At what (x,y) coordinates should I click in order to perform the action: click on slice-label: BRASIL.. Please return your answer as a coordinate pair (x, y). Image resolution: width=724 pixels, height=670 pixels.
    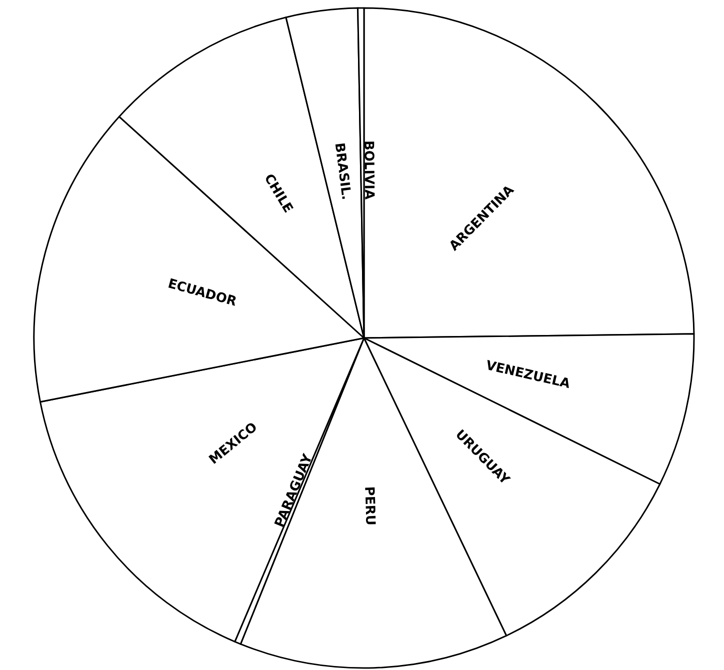
    Looking at the image, I should click on (342, 171).